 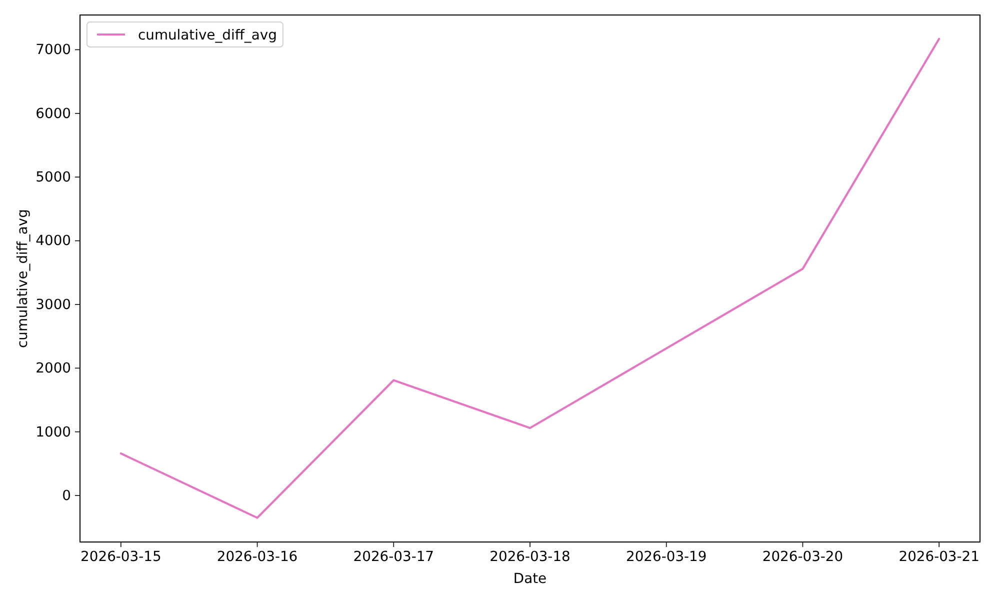 What do you see at coordinates (393, 556) in the screenshot?
I see `x-tick-label: 2026-03-17` at bounding box center [393, 556].